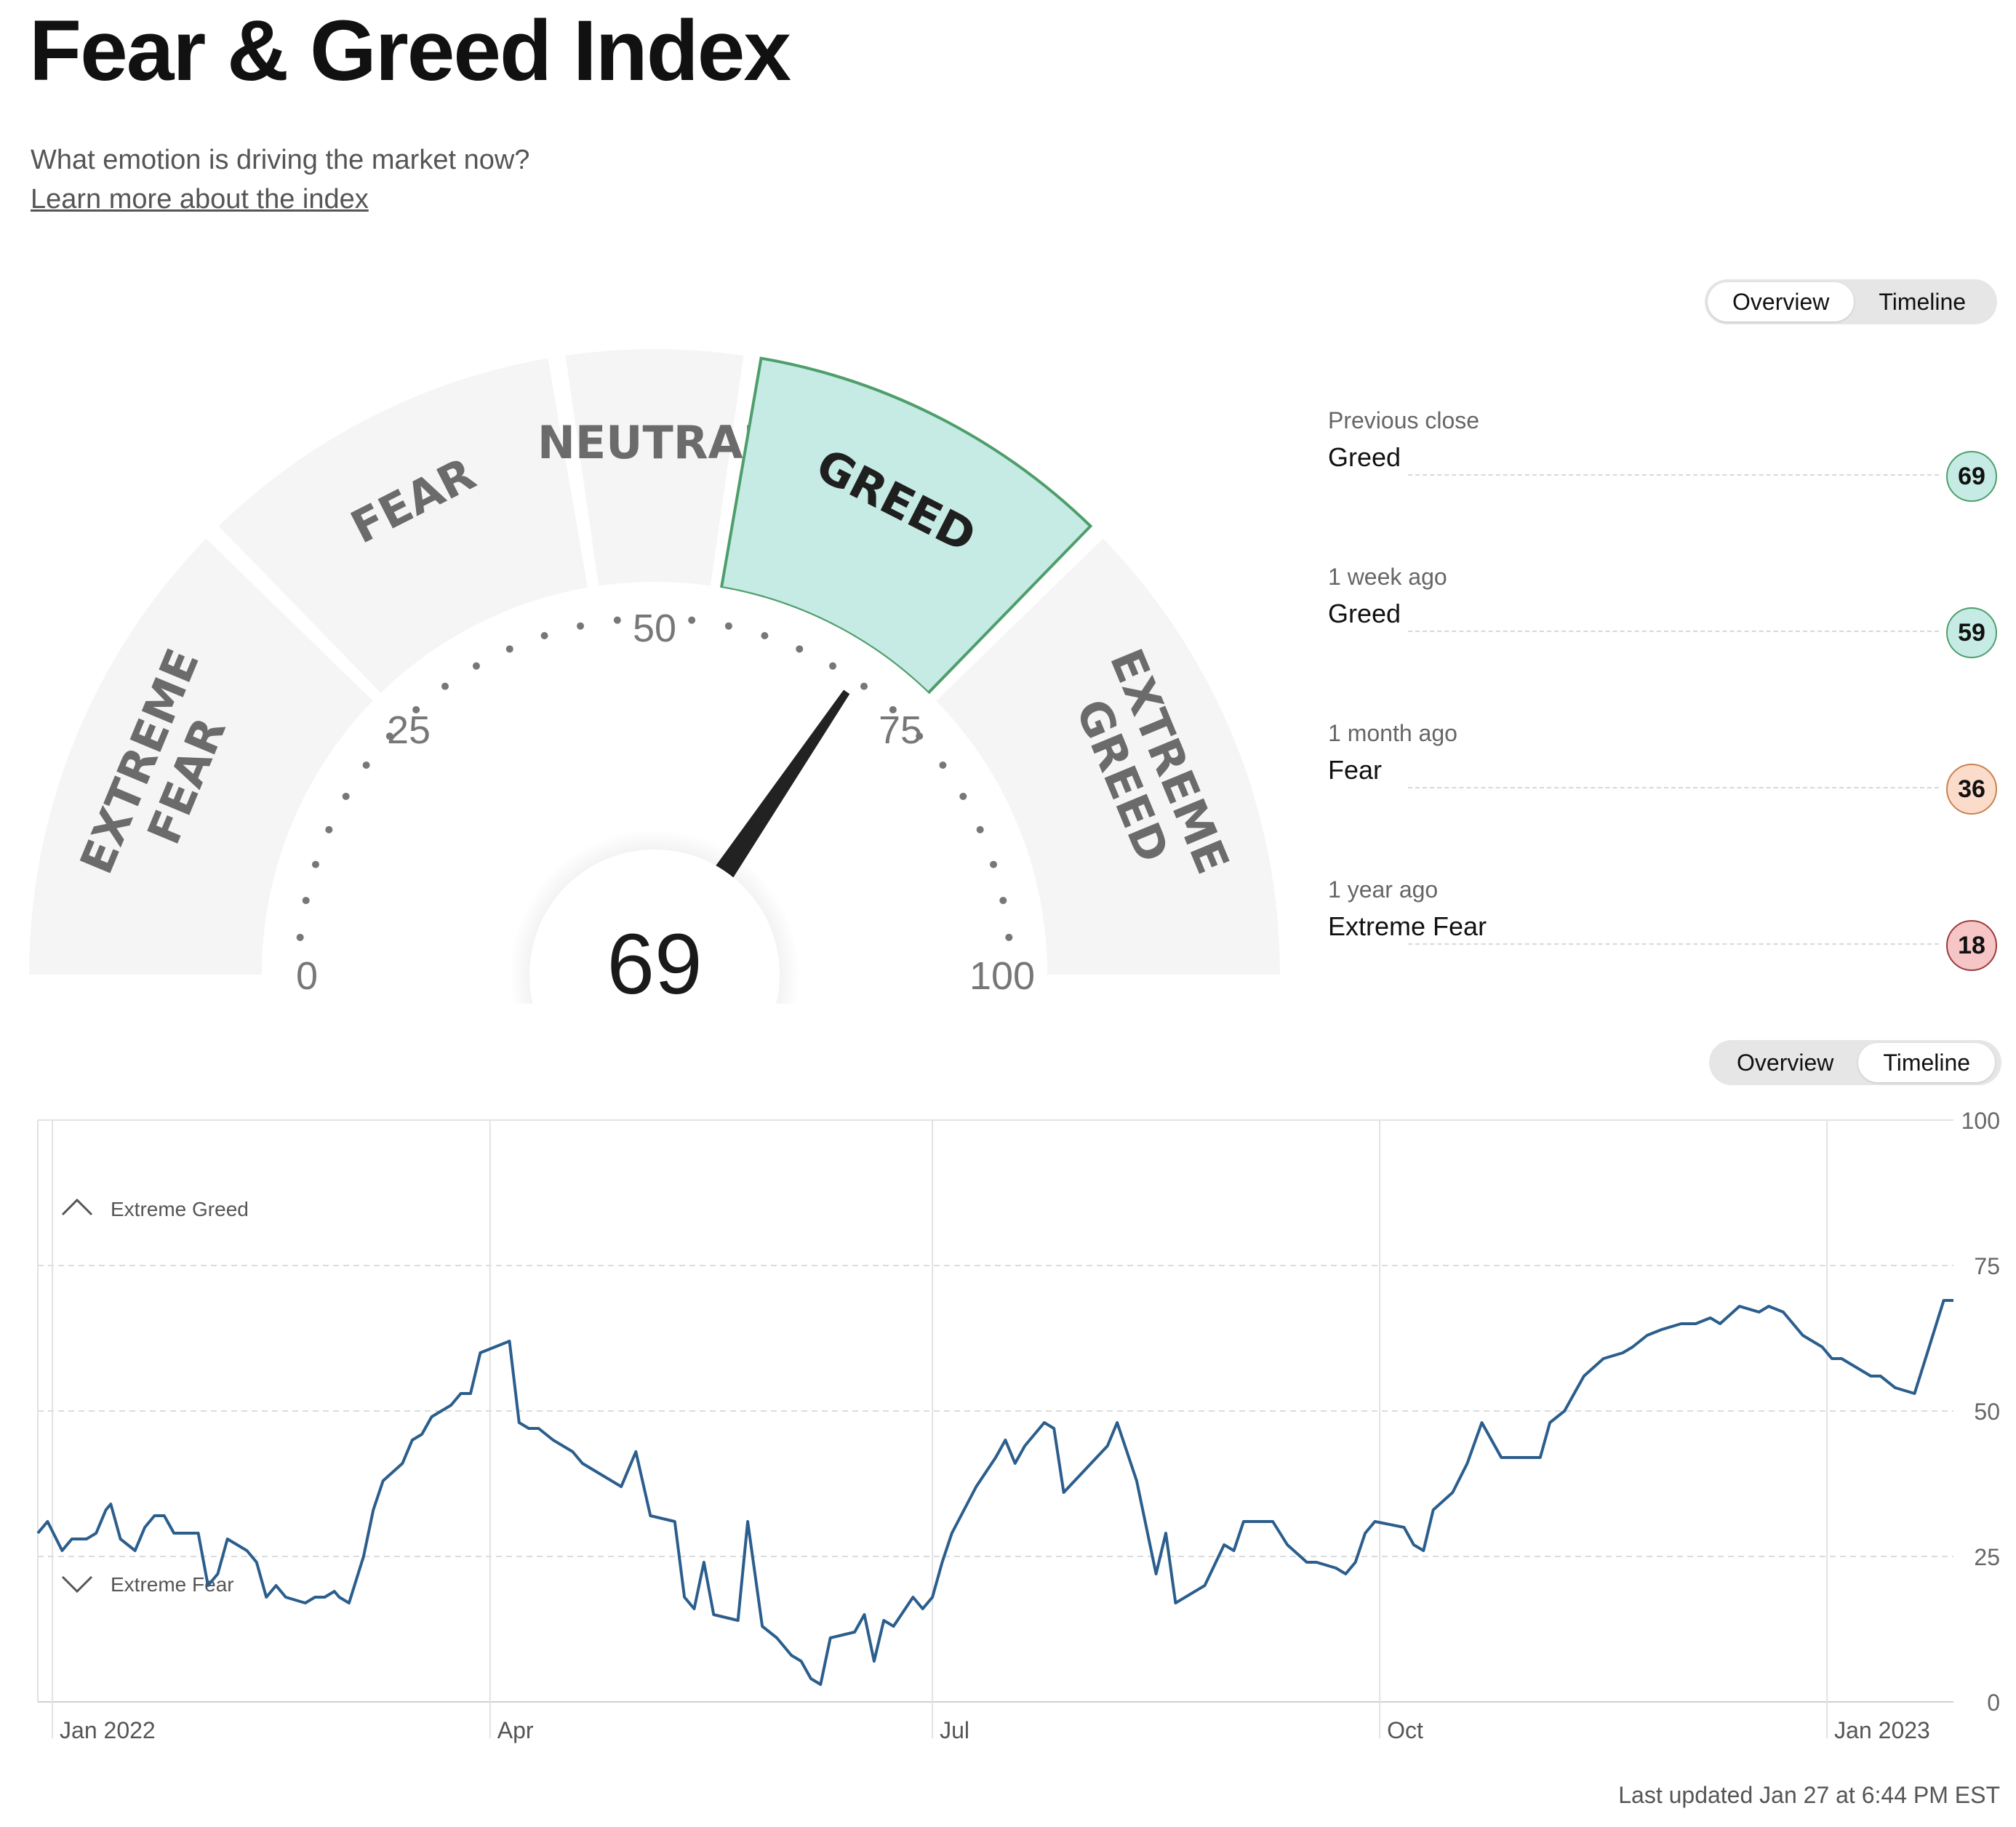 This screenshot has height=1827, width=2016. I want to click on y-tick-label: 25, so click(1987, 1557).